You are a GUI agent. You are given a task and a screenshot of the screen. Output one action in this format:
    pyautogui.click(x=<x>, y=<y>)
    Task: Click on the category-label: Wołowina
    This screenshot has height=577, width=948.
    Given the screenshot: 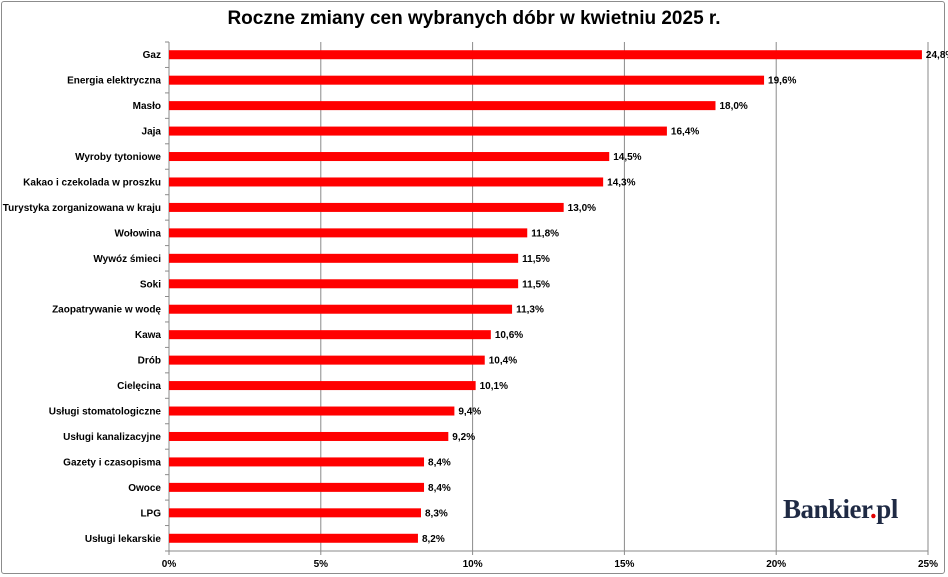 What is the action you would take?
    pyautogui.click(x=138, y=233)
    